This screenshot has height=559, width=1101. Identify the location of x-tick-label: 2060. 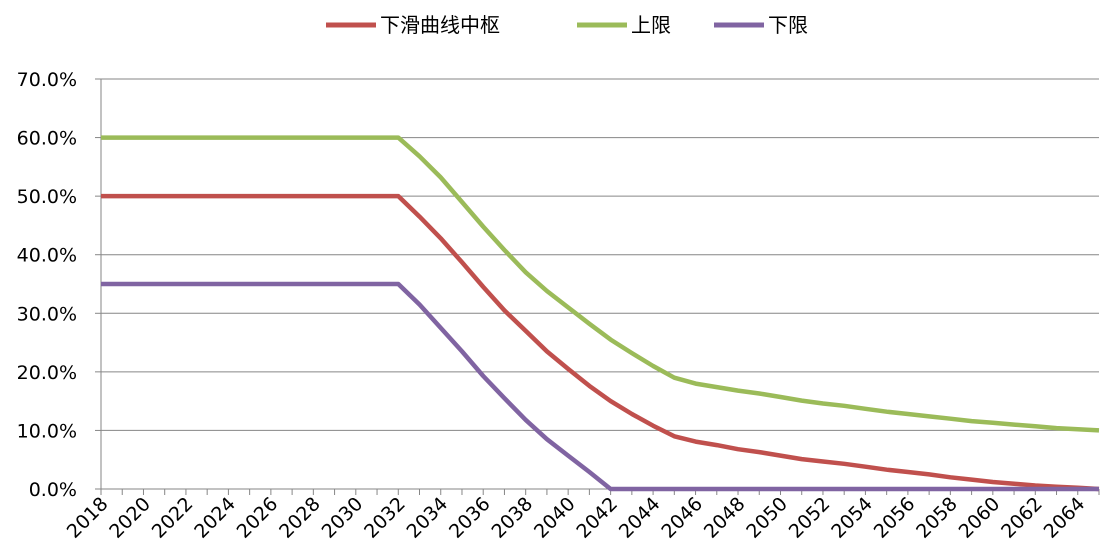
(980, 518).